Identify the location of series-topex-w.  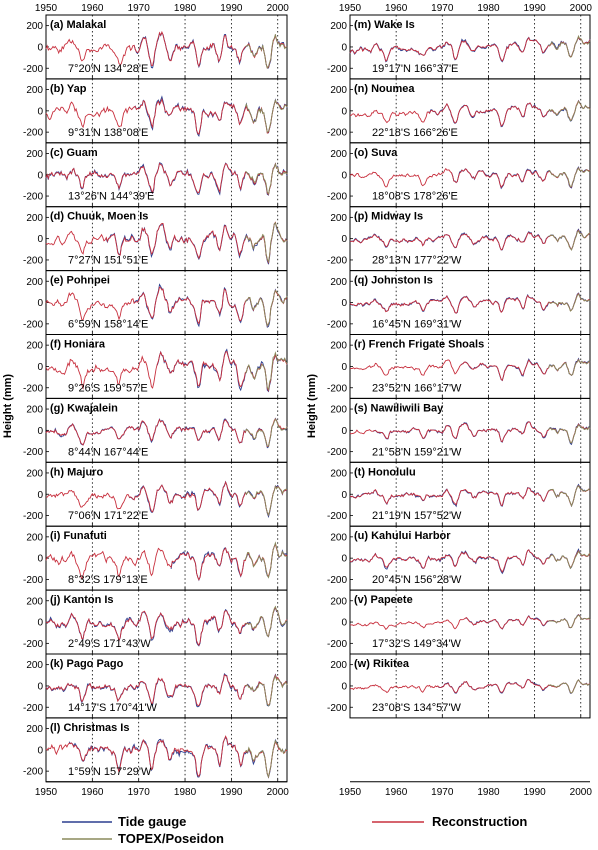
(569, 686).